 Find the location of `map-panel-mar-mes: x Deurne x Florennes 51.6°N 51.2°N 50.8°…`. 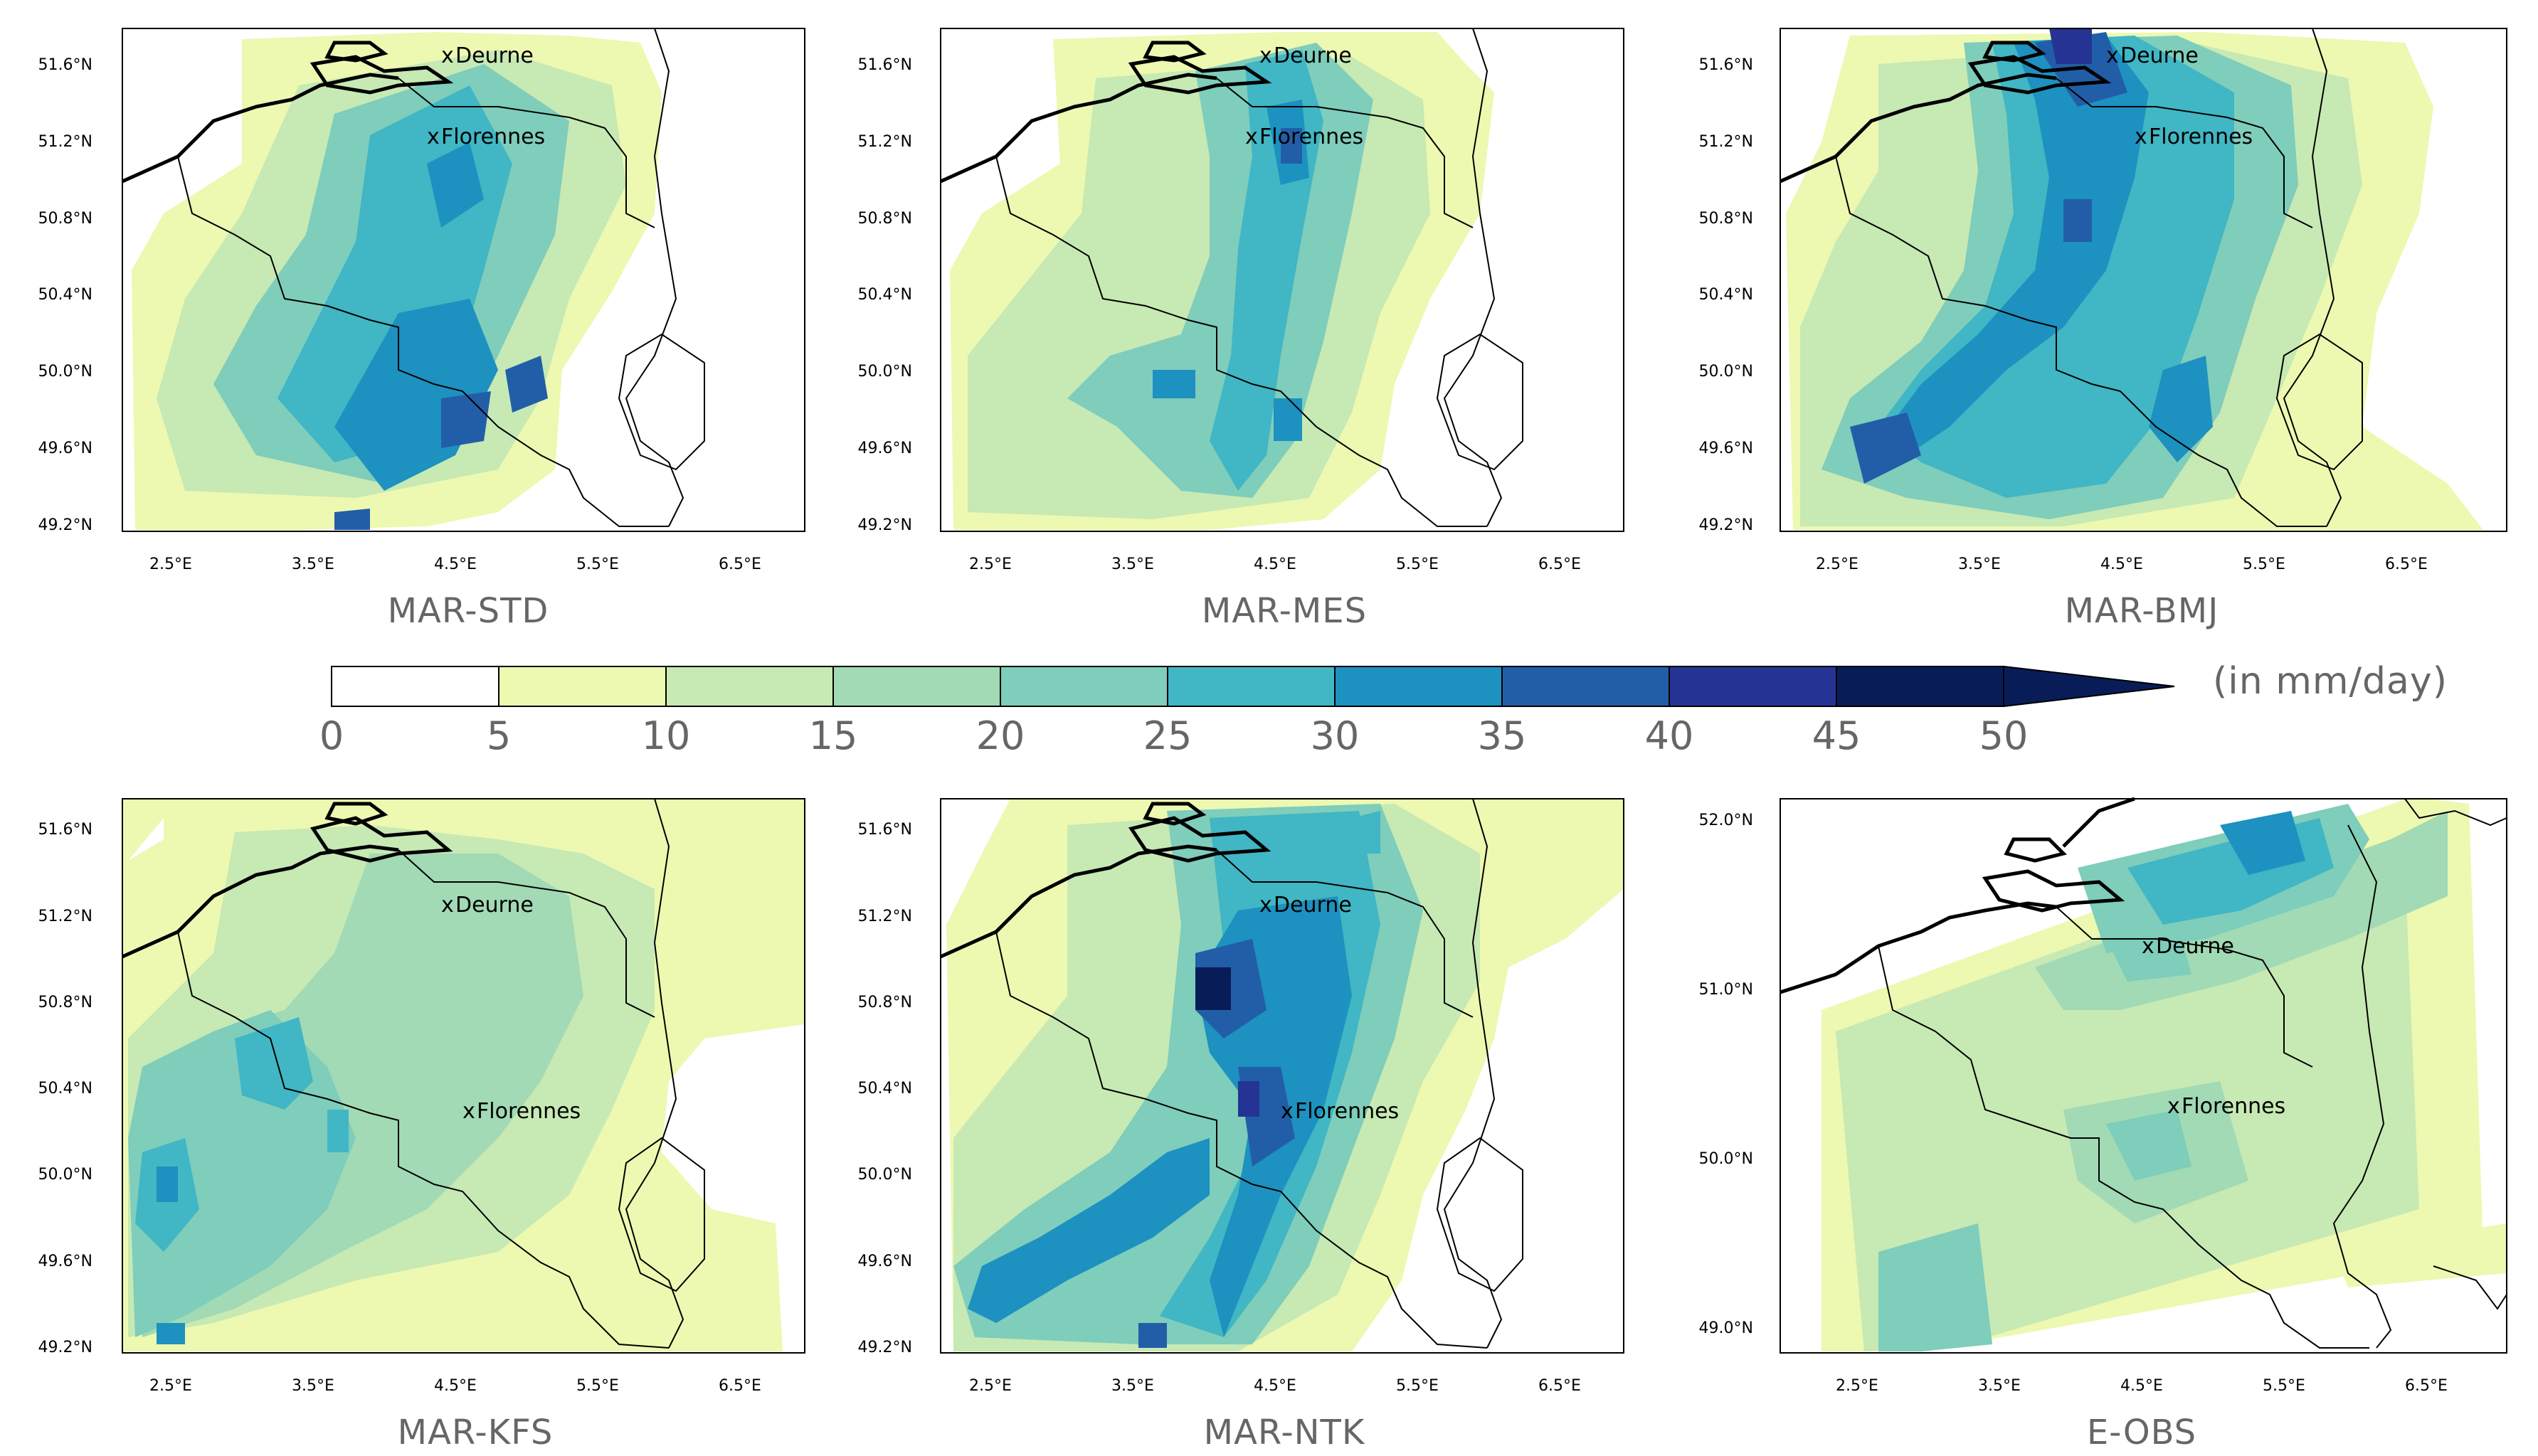

map-panel-mar-mes: x Deurne x Florennes 51.6°N 51.2°N 50.8°… is located at coordinates (1241, 329).